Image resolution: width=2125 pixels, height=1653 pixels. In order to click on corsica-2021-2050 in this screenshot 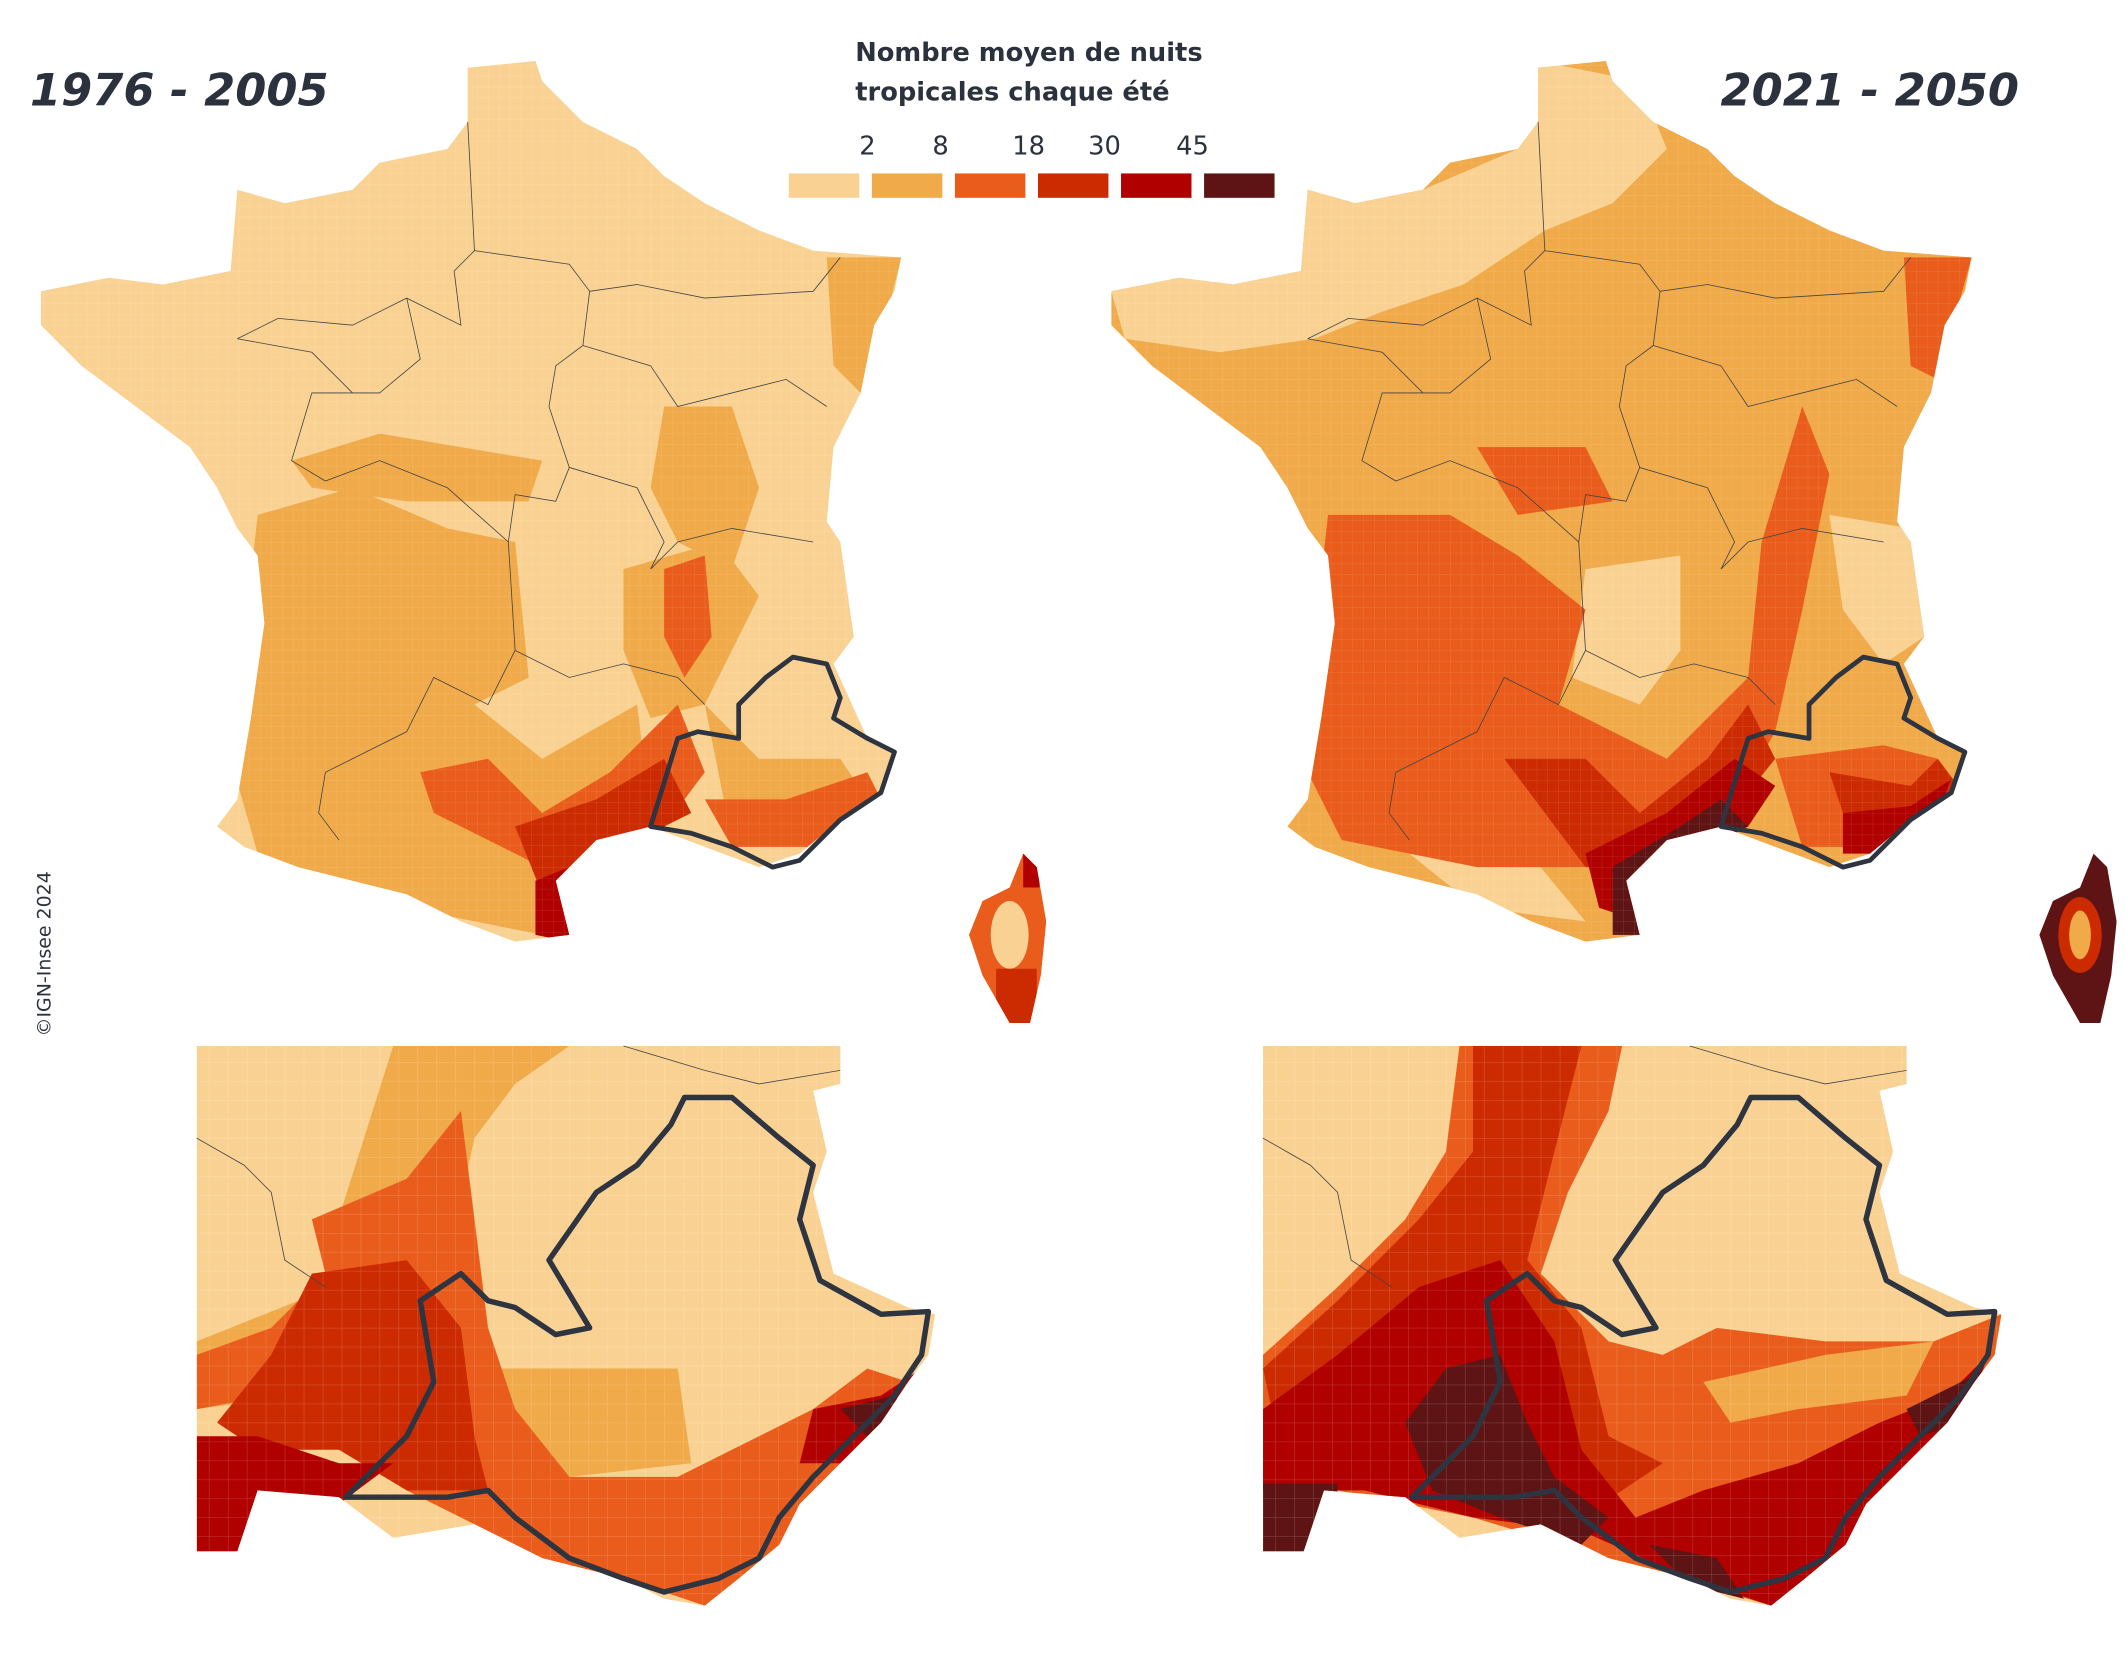, I will do `click(2078, 938)`.